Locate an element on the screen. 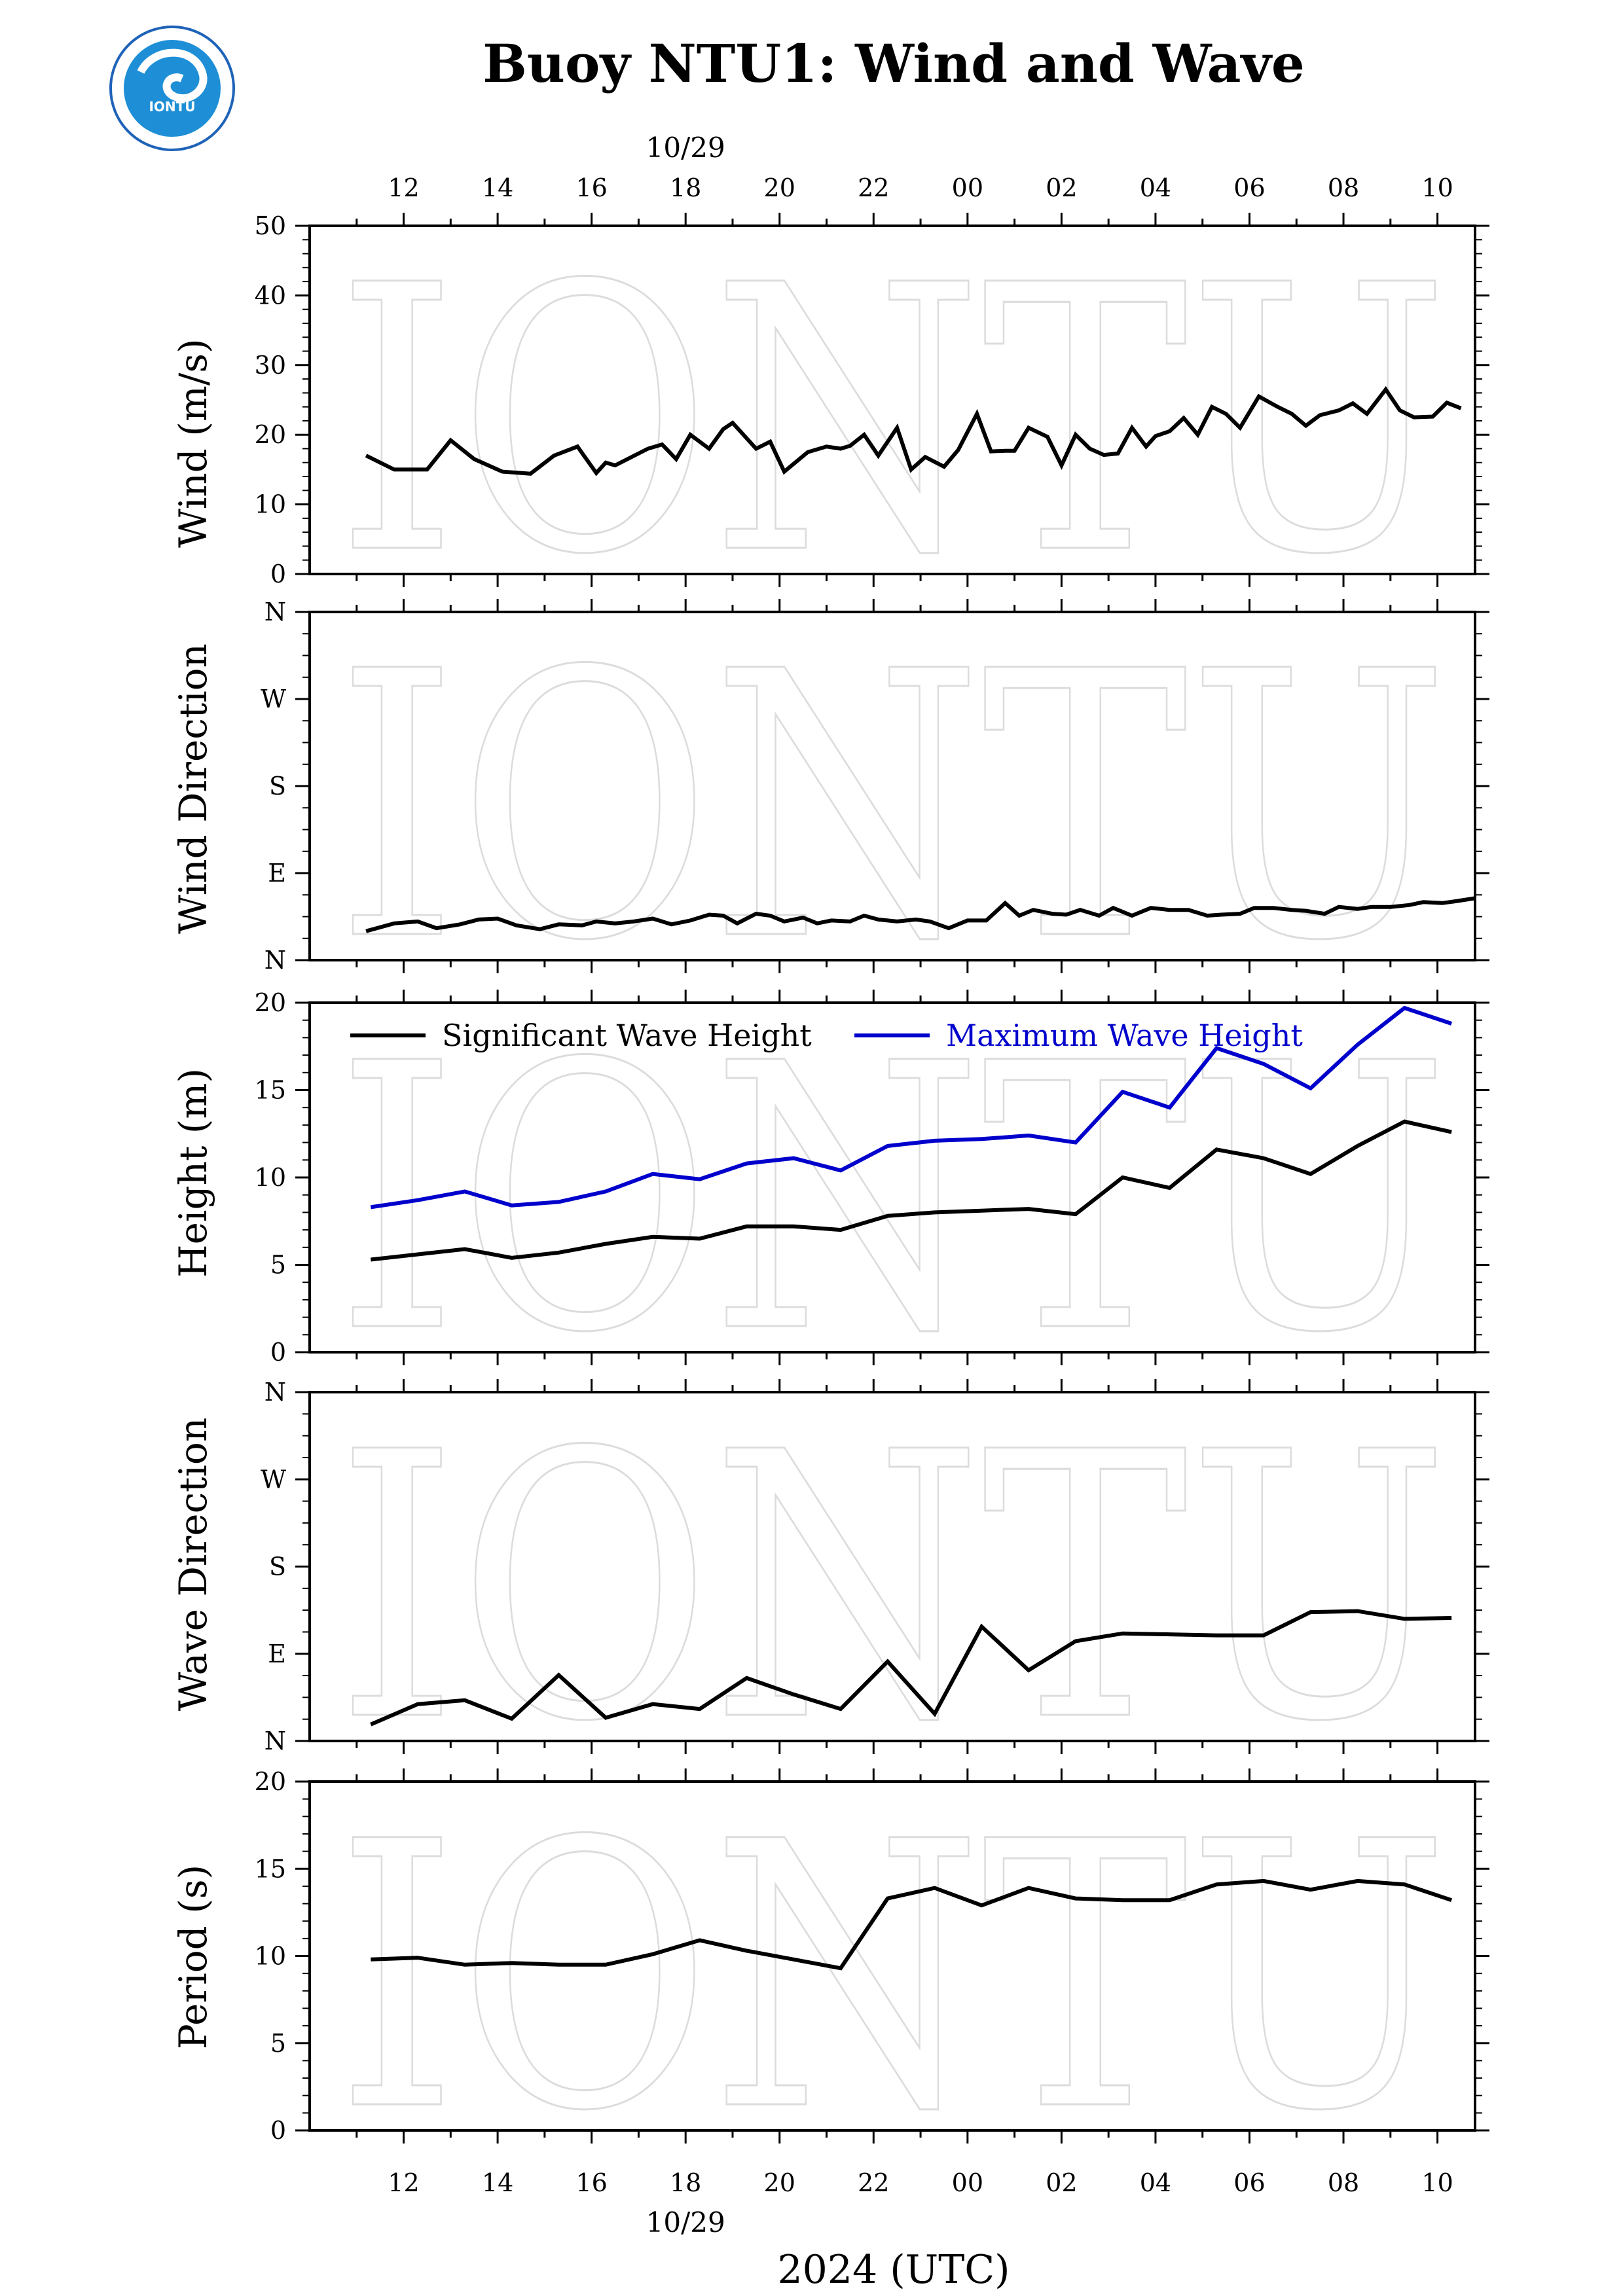 The image size is (1623, 2296). y-tick-label: 50 is located at coordinates (270, 225).